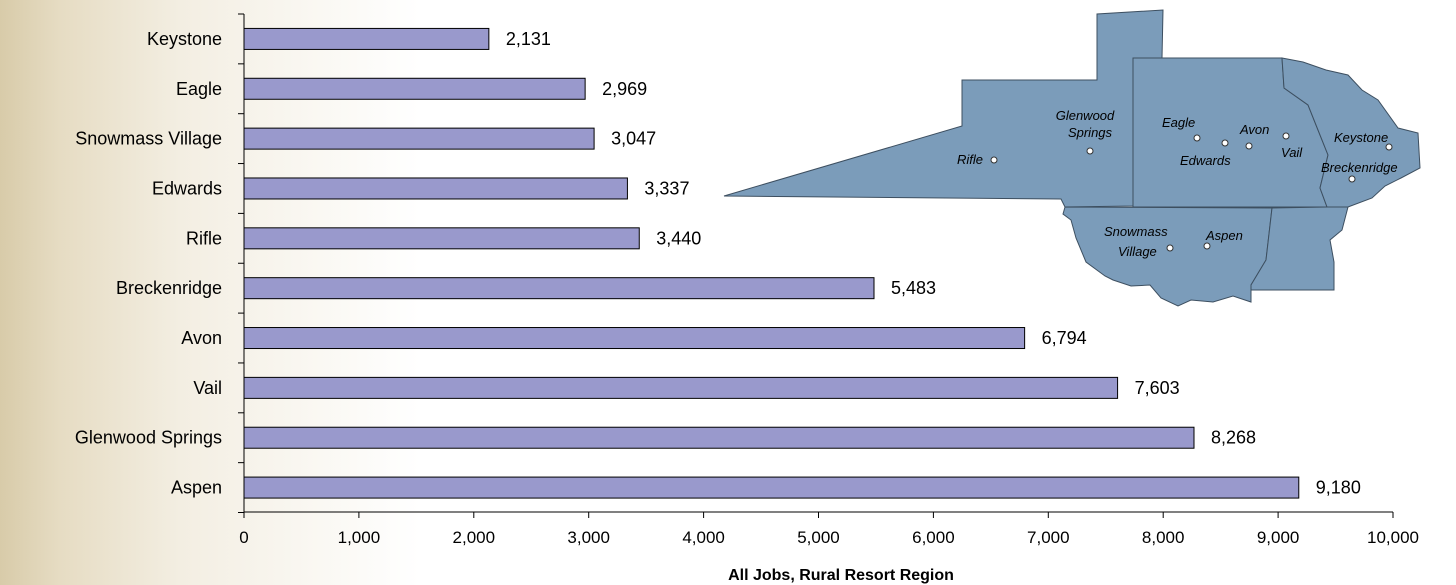 The image size is (1456, 585). I want to click on x-tick-label: 0, so click(243, 537).